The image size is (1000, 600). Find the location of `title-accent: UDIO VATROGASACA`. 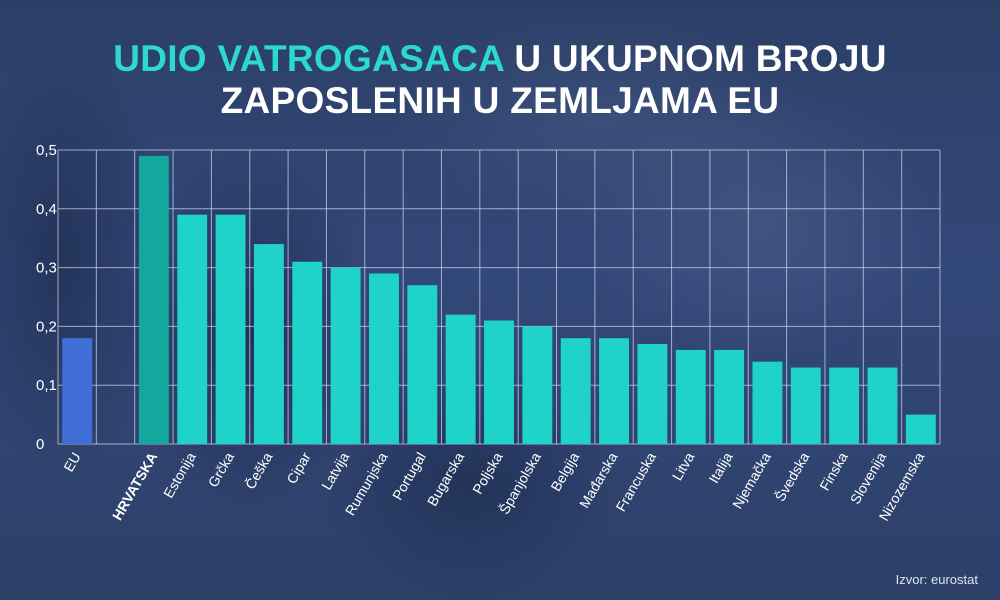

title-accent: UDIO VATROGASACA is located at coordinates (308, 58).